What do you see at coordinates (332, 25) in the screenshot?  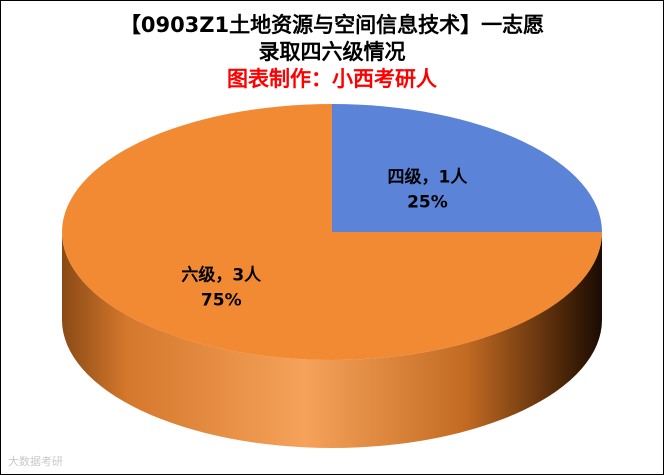 I see `chart-title-line-1: 【0903Z1土地资源与空间信息技术】一志愿` at bounding box center [332, 25].